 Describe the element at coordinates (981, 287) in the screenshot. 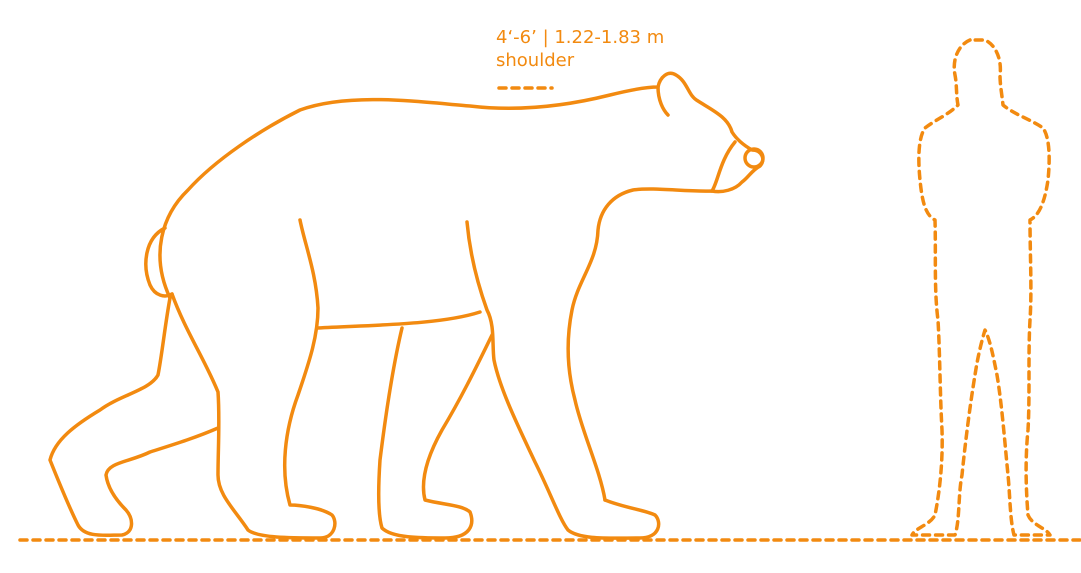

I see `human-outline` at that location.